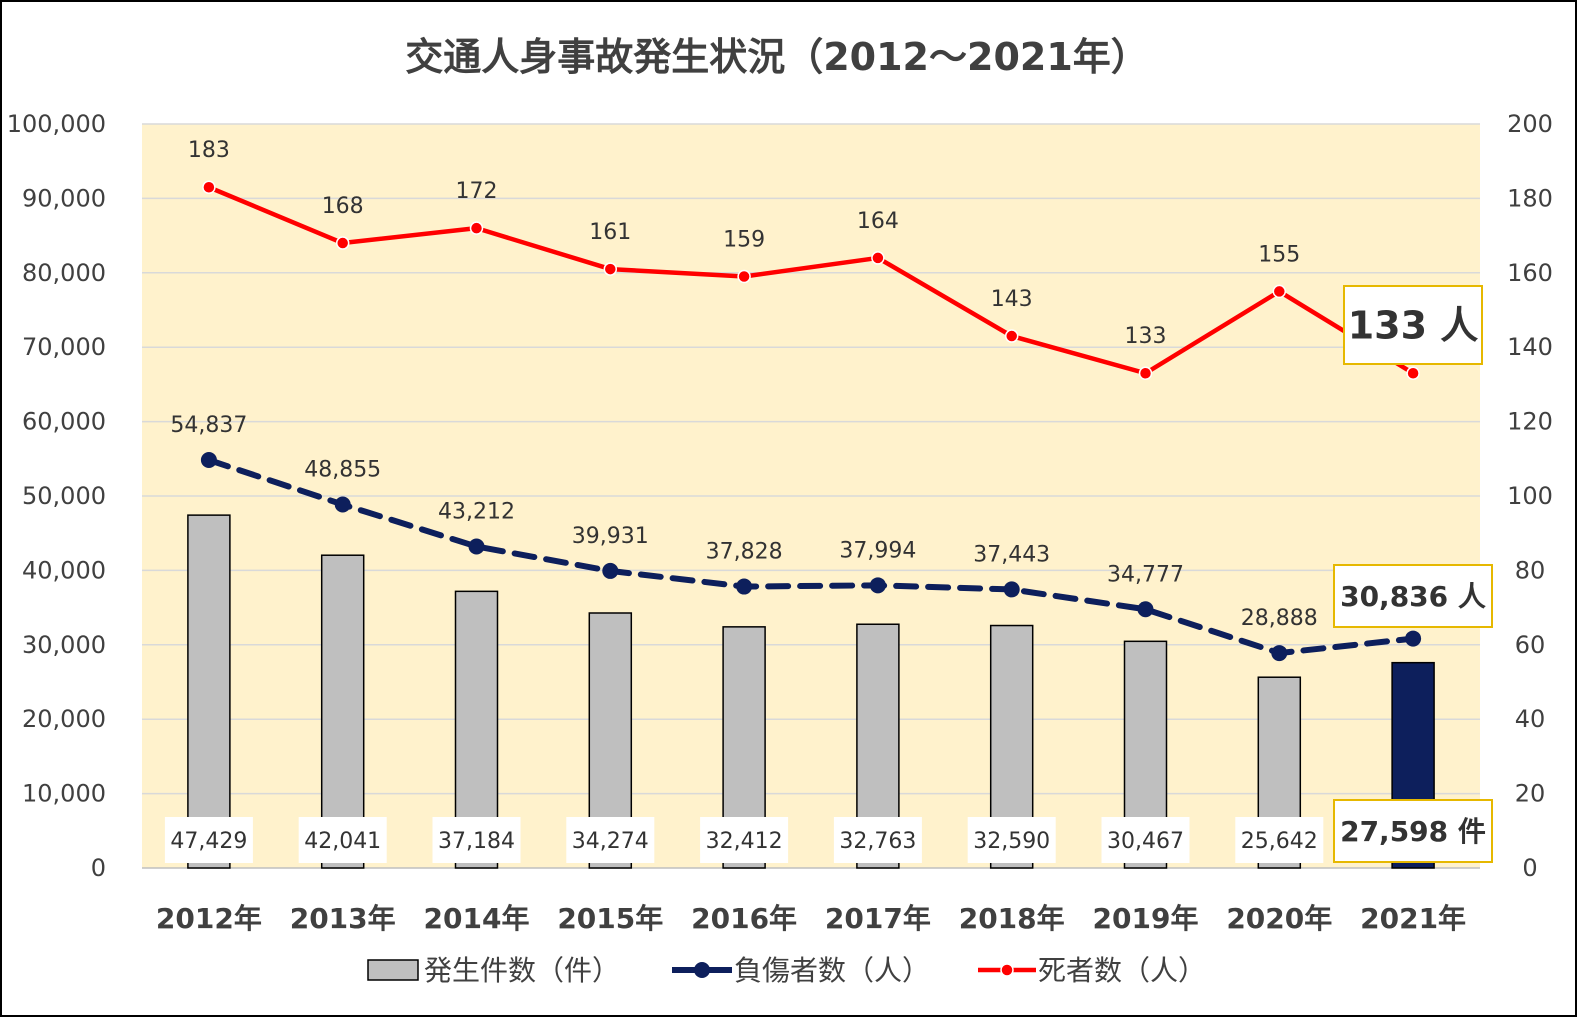 The width and height of the screenshot is (1577, 1020). I want to click on injured-value-label: 39,931, so click(610, 536).